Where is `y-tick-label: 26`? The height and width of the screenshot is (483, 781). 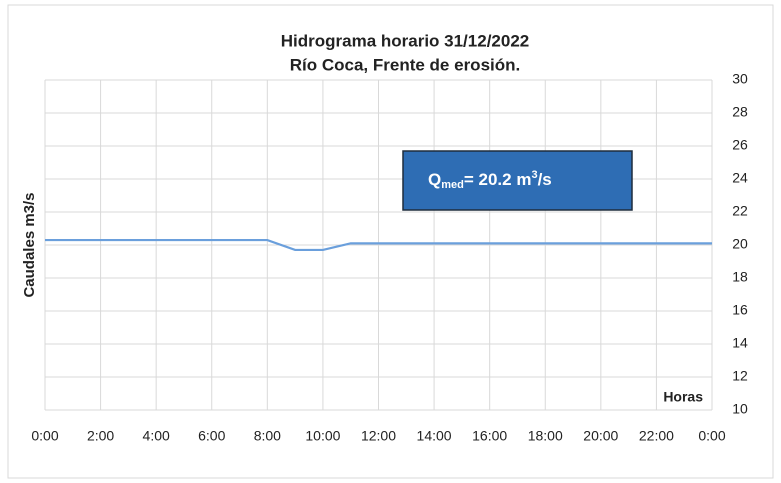
y-tick-label: 26 is located at coordinates (740, 145).